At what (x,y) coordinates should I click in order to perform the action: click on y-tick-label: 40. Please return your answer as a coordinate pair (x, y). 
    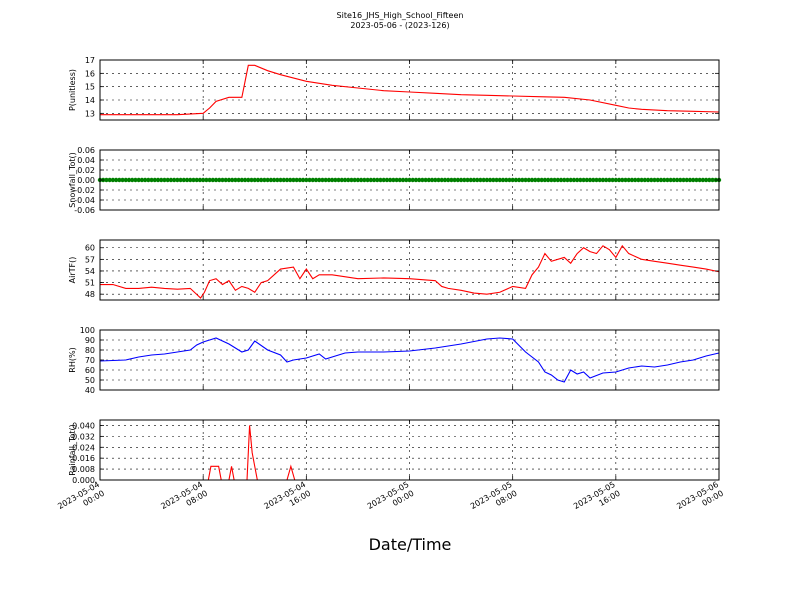
    Looking at the image, I should click on (90, 390).